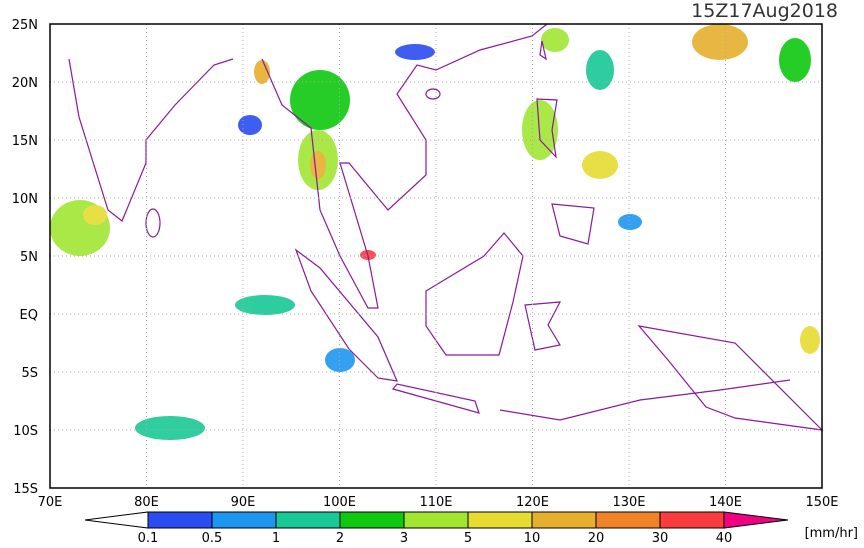 This screenshot has height=548, width=864. Describe the element at coordinates (339, 502) in the screenshot. I see `lon-label: 100E` at that location.